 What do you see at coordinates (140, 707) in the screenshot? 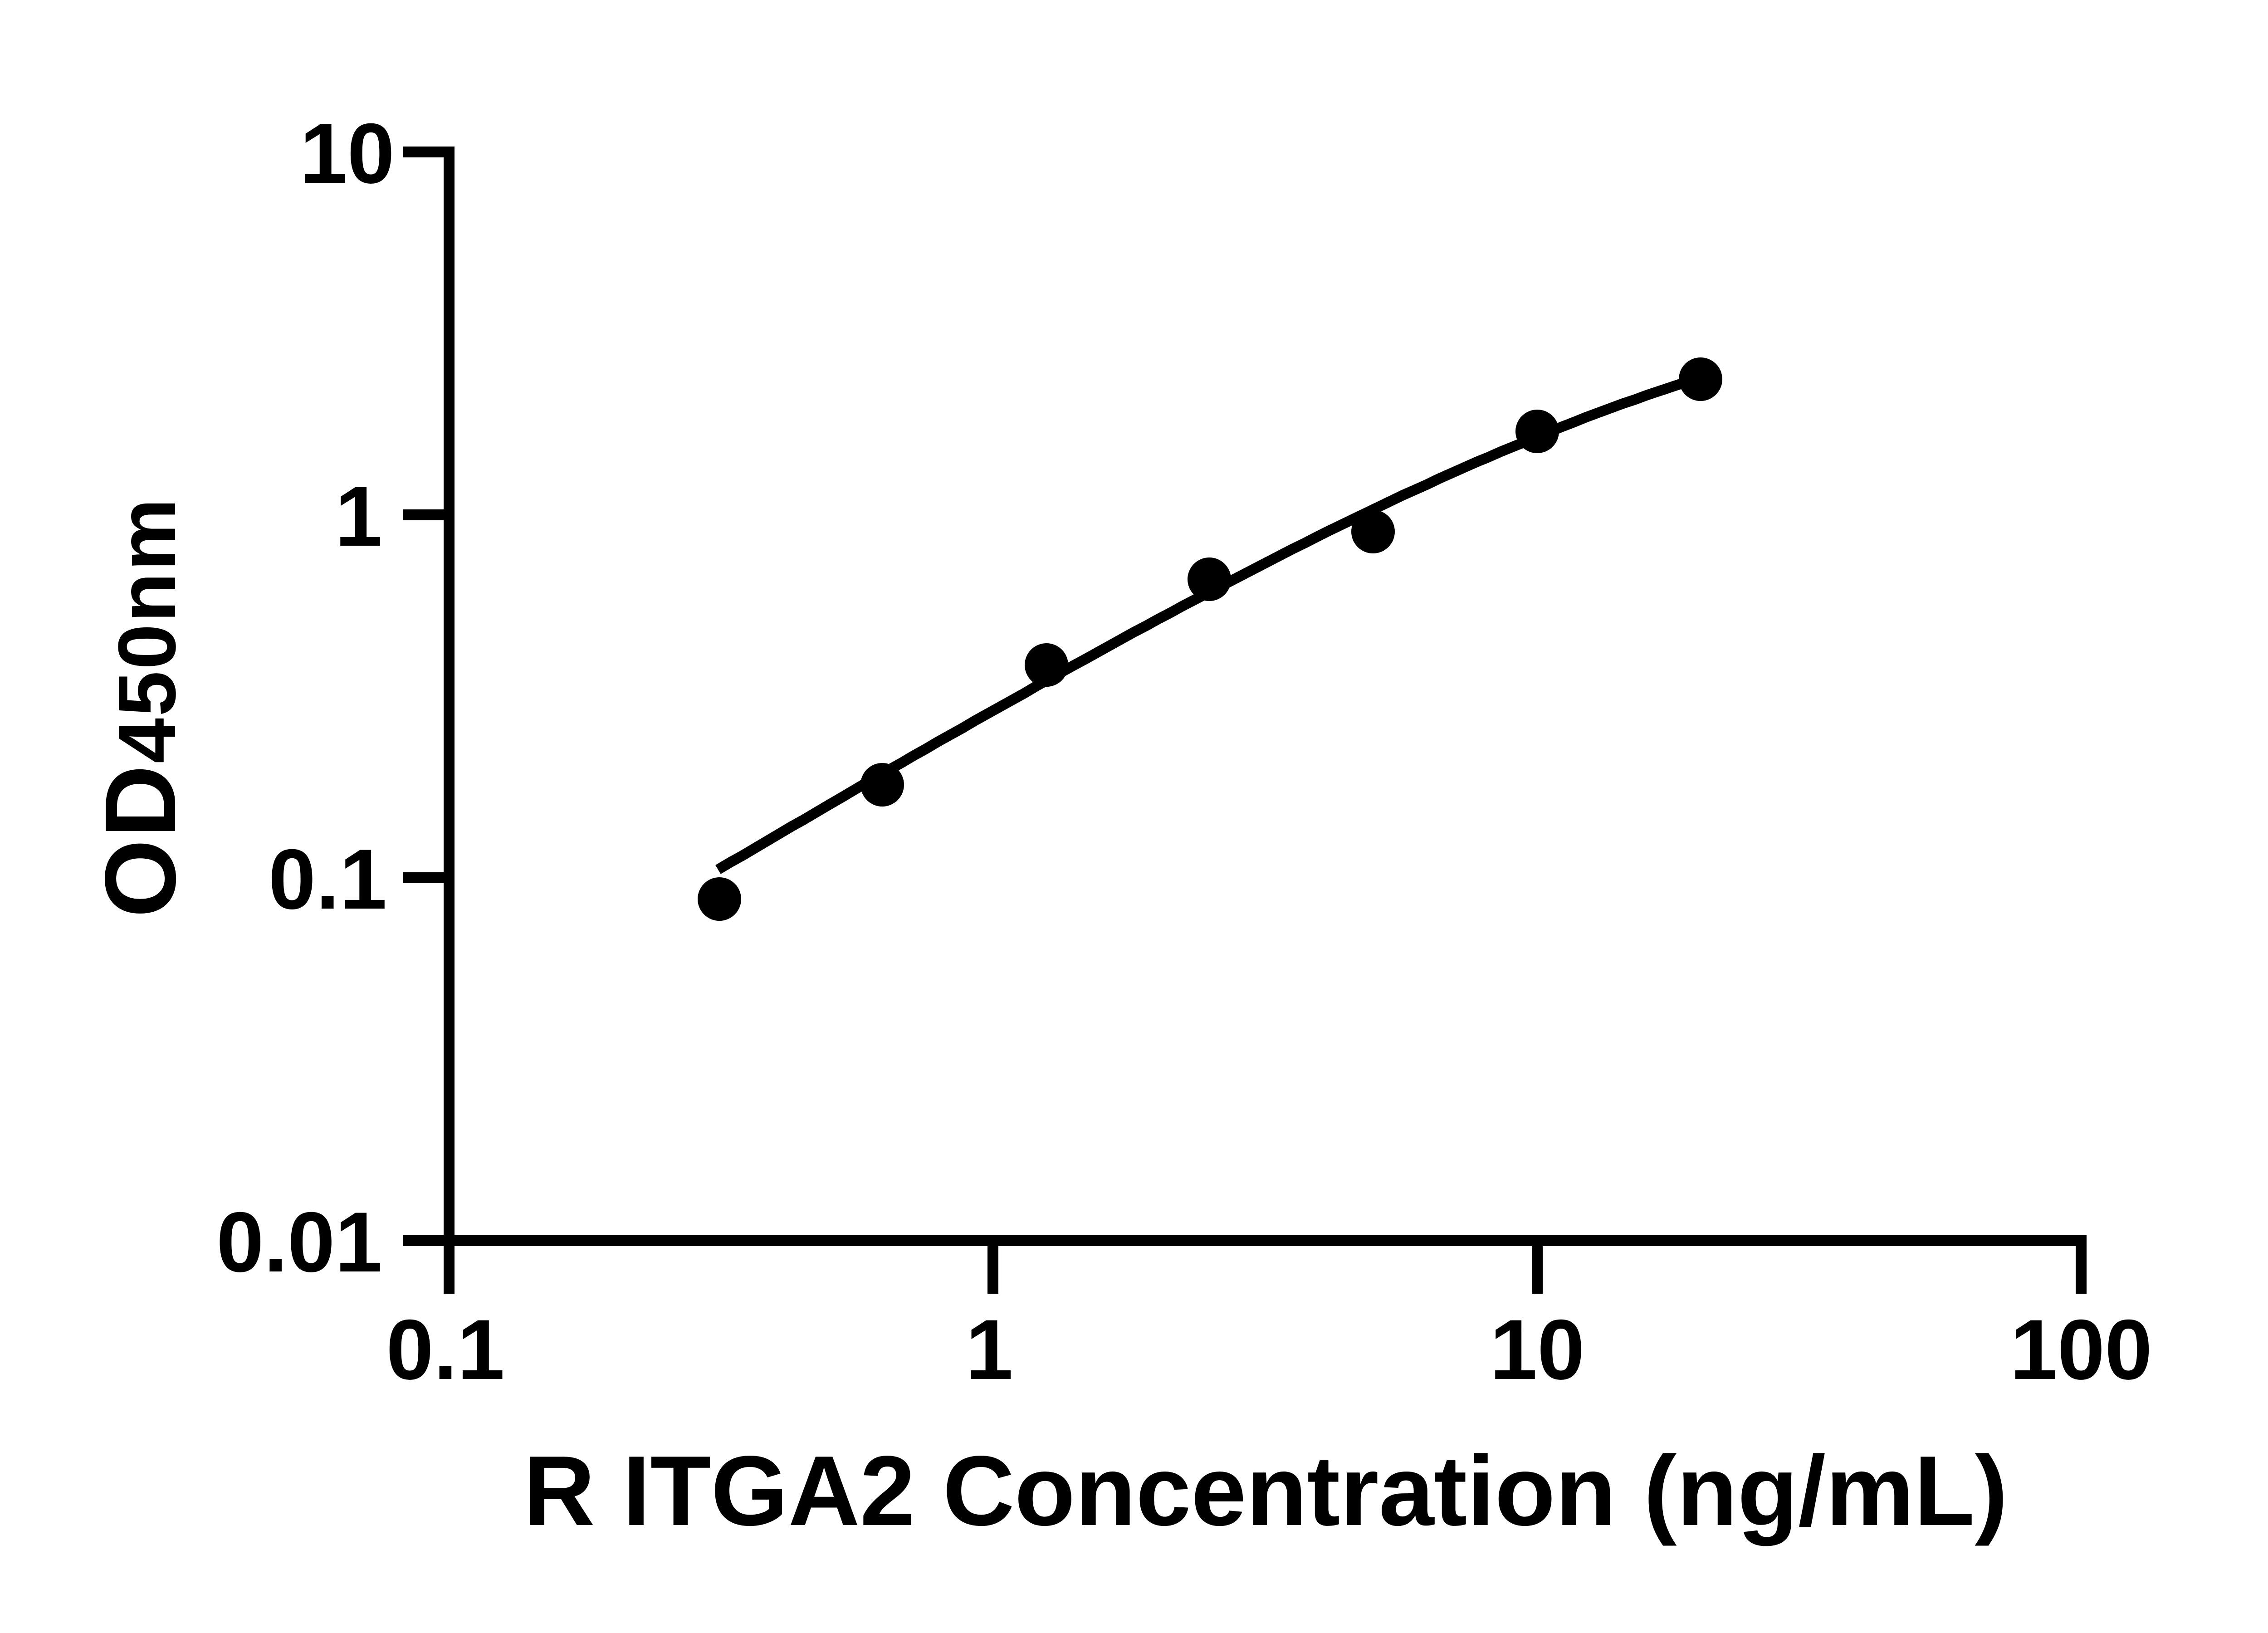
I see `svg-text: OD450nm` at bounding box center [140, 707].